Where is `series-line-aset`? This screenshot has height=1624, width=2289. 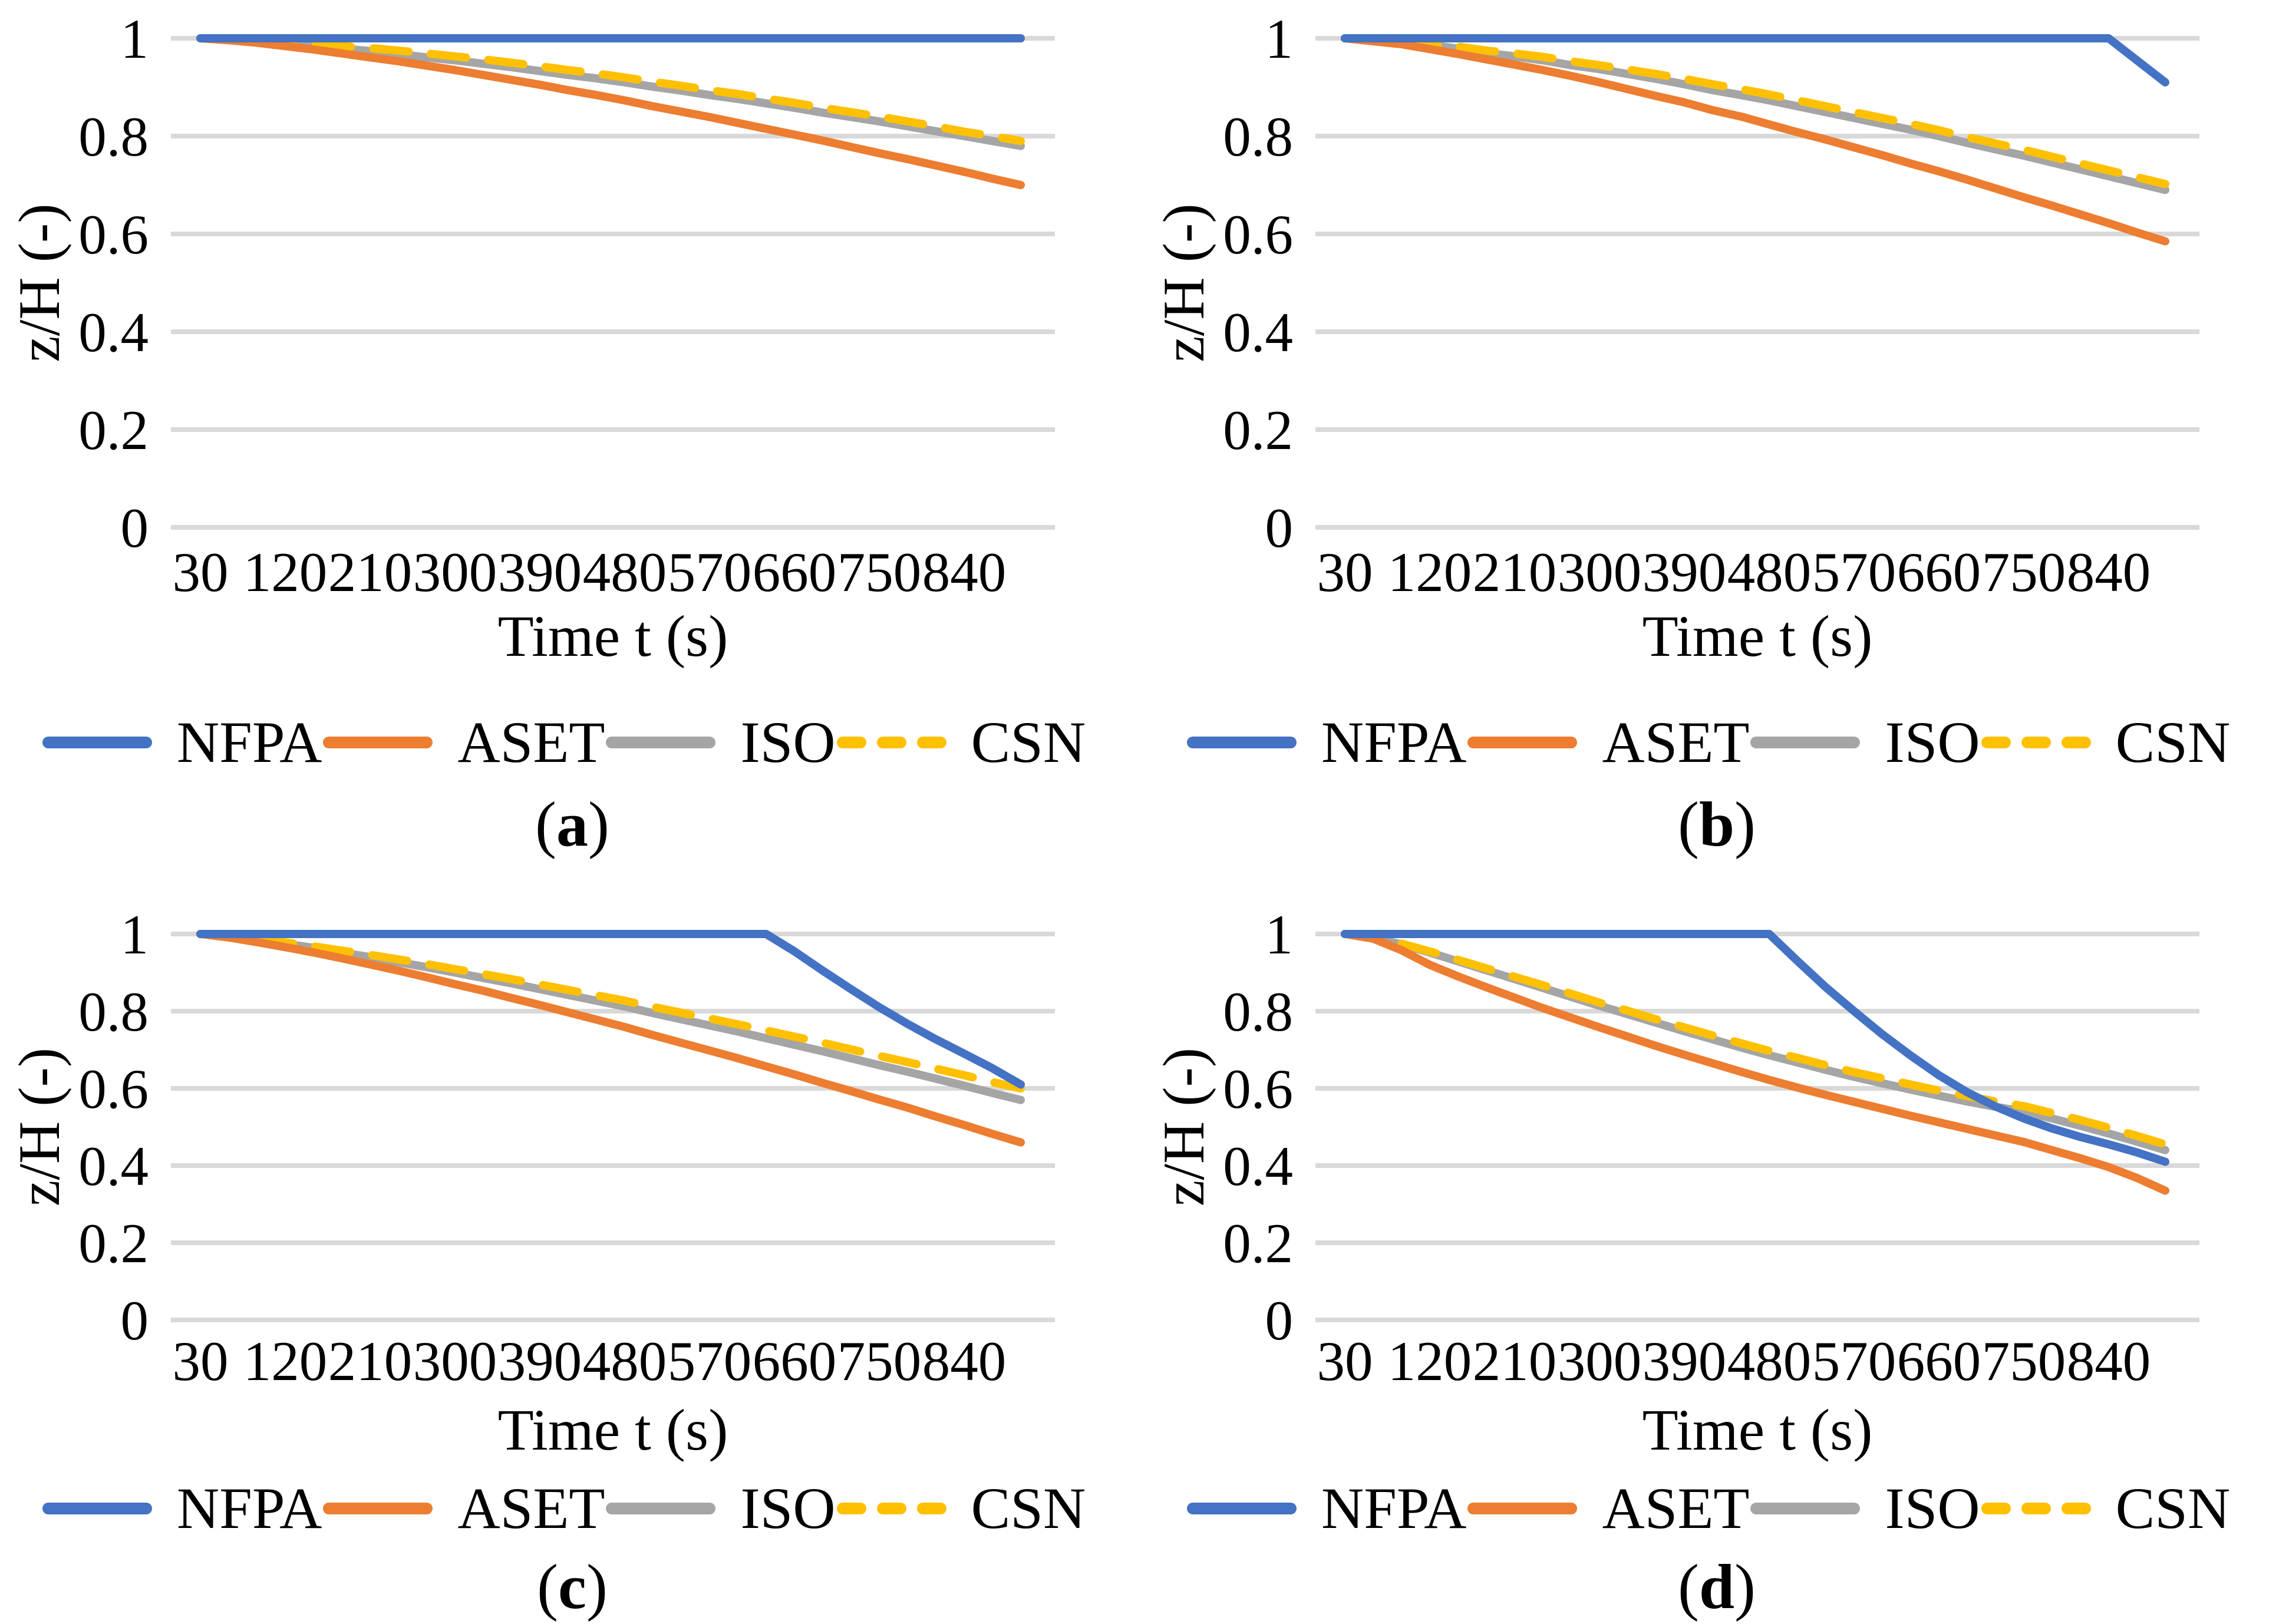
series-line-aset is located at coordinates (610, 111).